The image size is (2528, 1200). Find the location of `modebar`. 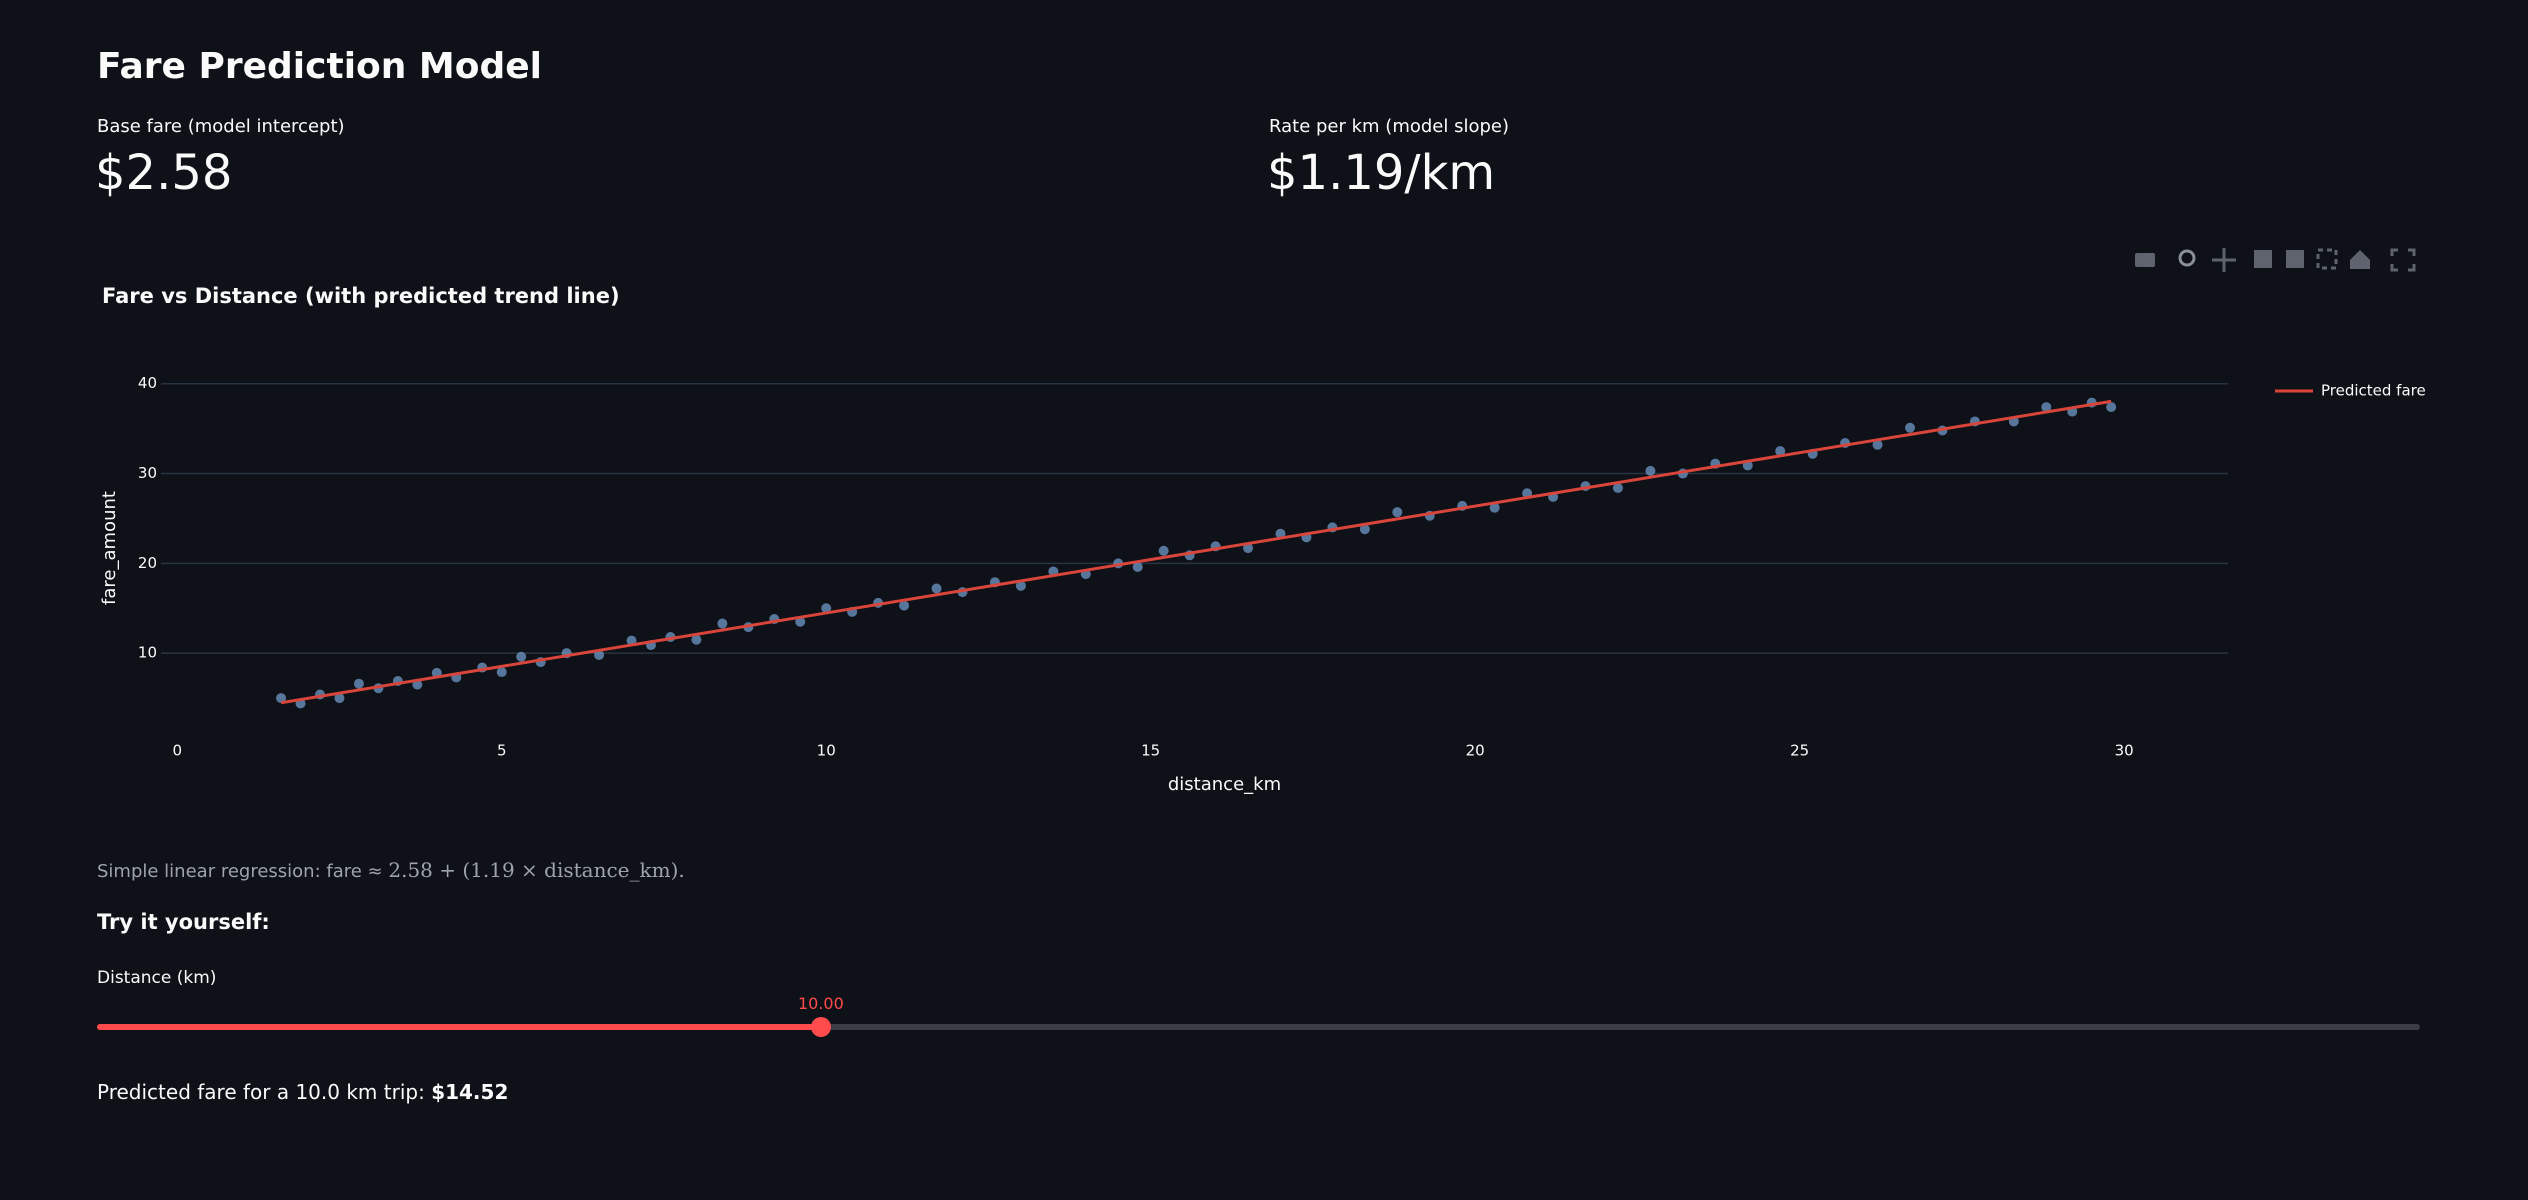

modebar is located at coordinates (2275, 260).